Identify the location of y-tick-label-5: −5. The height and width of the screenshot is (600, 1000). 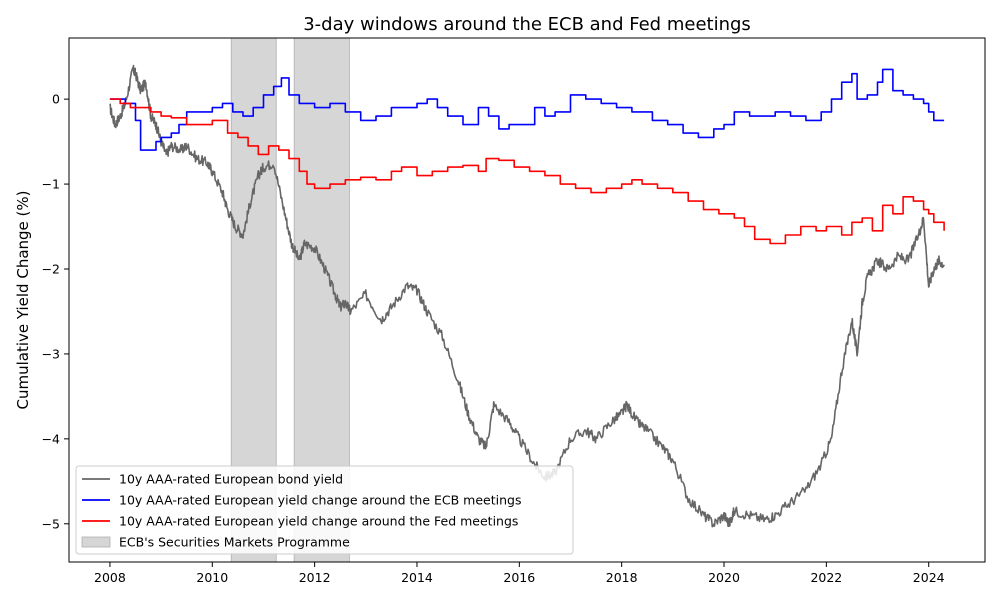
(51, 523).